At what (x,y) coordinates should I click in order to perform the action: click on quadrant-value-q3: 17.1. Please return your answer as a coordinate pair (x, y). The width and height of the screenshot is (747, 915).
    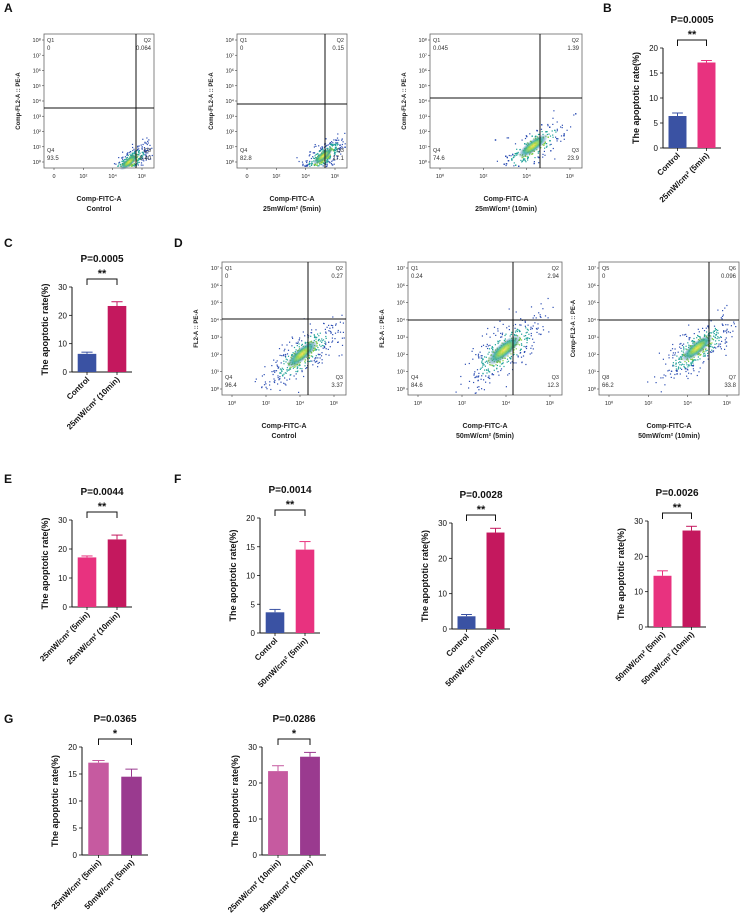
    Looking at the image, I should click on (338, 159).